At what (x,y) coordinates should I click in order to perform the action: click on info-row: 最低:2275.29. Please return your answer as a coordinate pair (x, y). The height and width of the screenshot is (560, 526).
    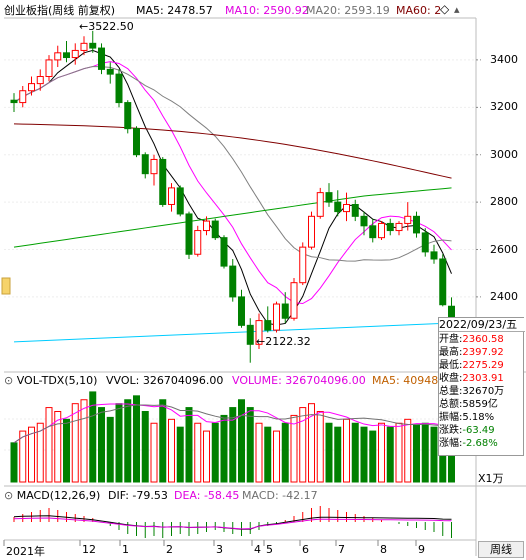
    Looking at the image, I should click on (482, 366).